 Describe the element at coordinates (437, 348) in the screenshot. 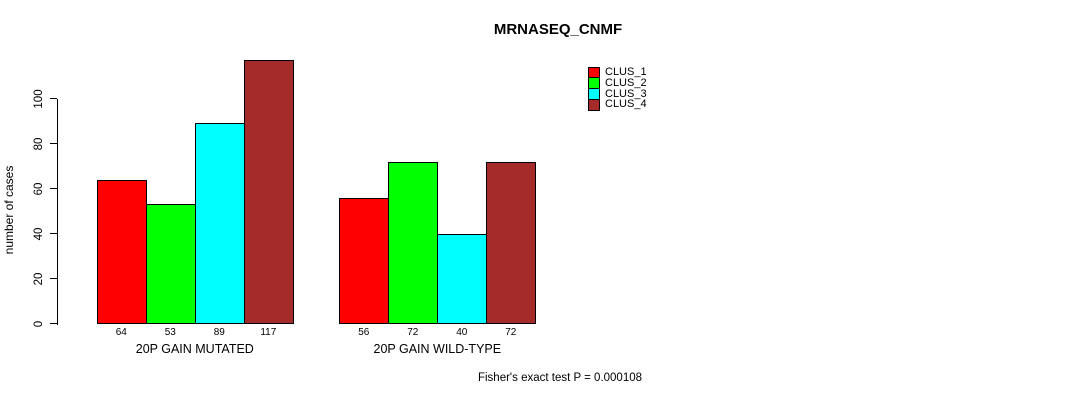

I see `group-label: 20P GAIN WILD-TYPE` at that location.